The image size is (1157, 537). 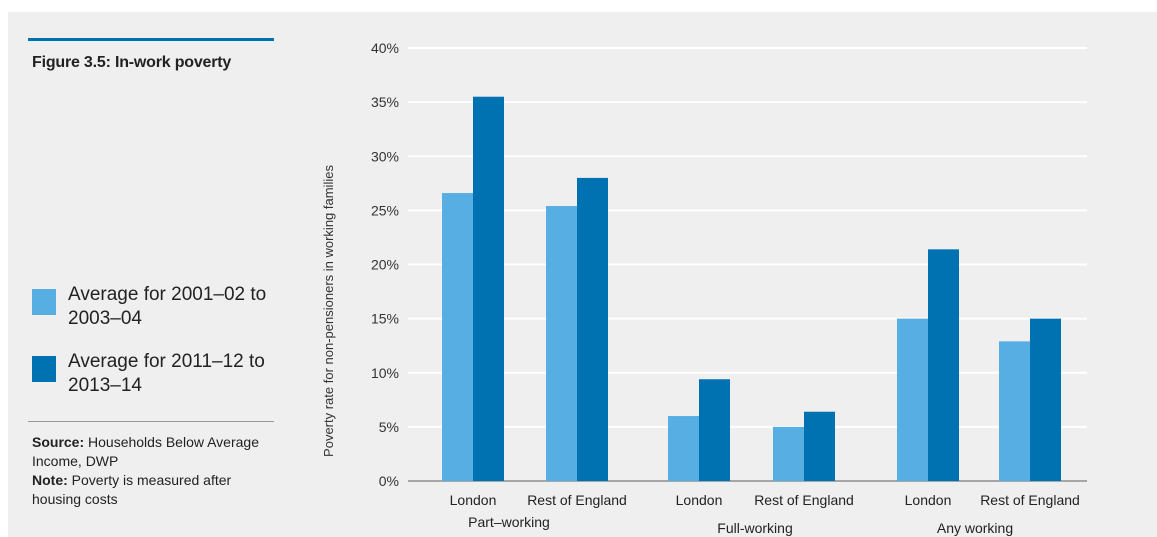 What do you see at coordinates (167, 306) in the screenshot?
I see `legend-label-2001: Average for 2001–02 to 2003–04` at bounding box center [167, 306].